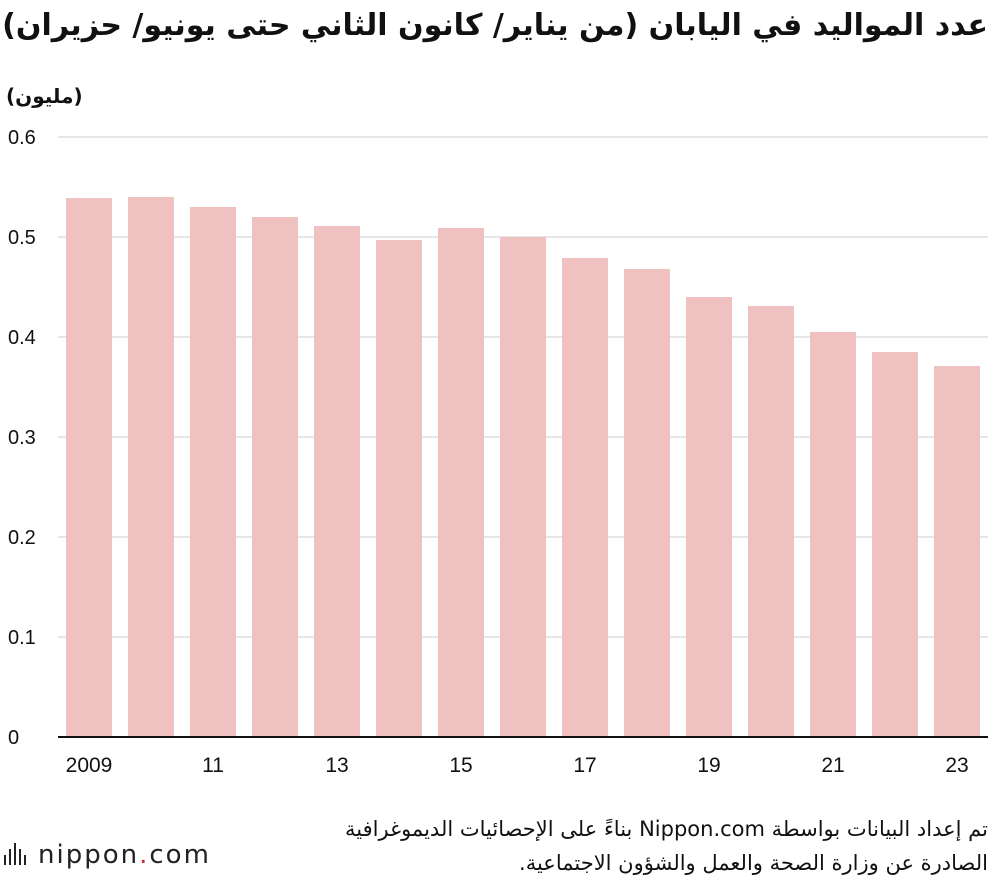 The width and height of the screenshot is (1000, 880). I want to click on x-tick-label: 11, so click(213, 765).